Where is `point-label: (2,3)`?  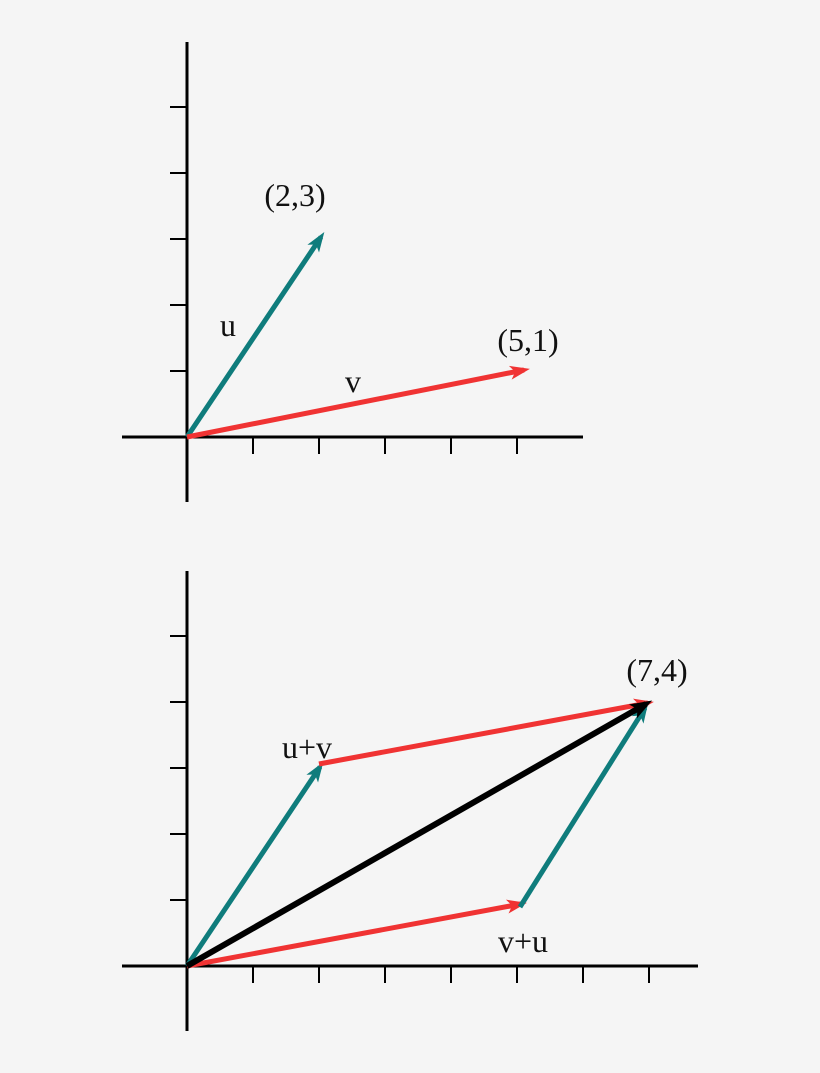 point-label: (2,3) is located at coordinates (294, 195).